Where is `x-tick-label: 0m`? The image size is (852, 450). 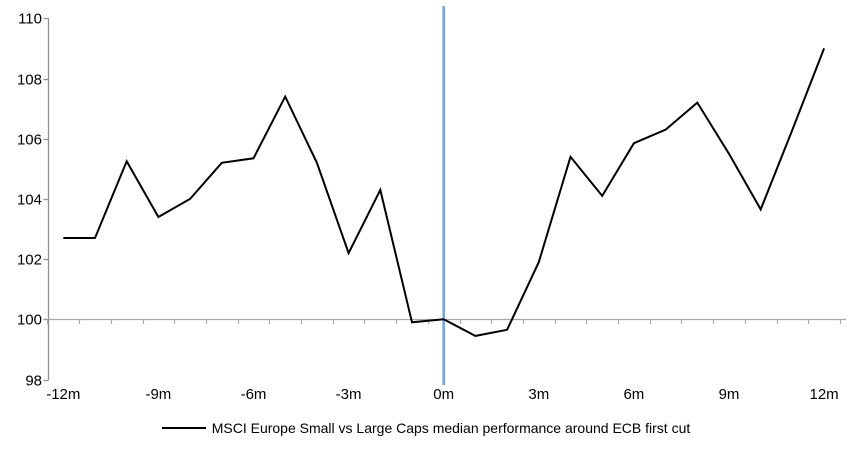
x-tick-label: 0m is located at coordinates (443, 394).